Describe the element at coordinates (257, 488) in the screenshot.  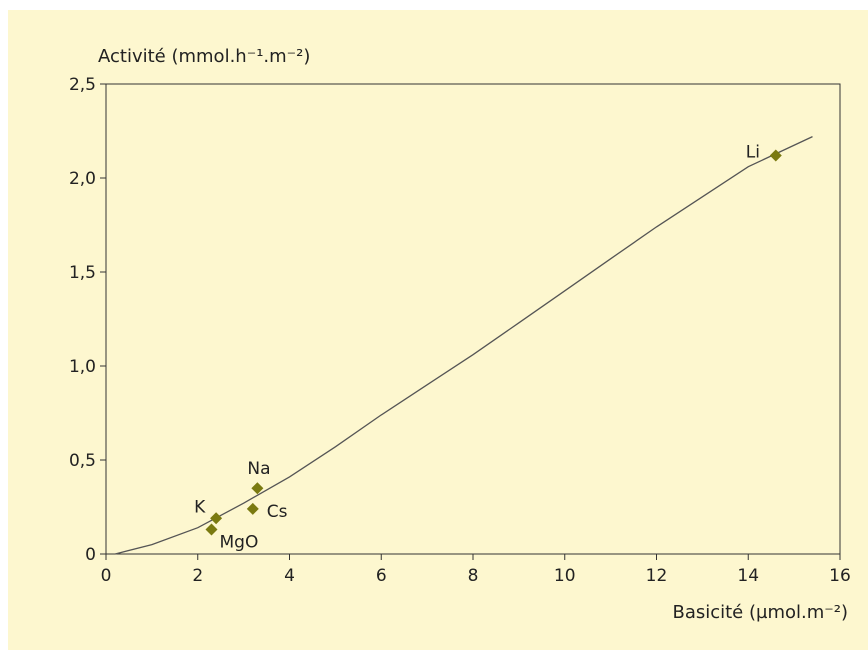
I see `data-point-na` at that location.